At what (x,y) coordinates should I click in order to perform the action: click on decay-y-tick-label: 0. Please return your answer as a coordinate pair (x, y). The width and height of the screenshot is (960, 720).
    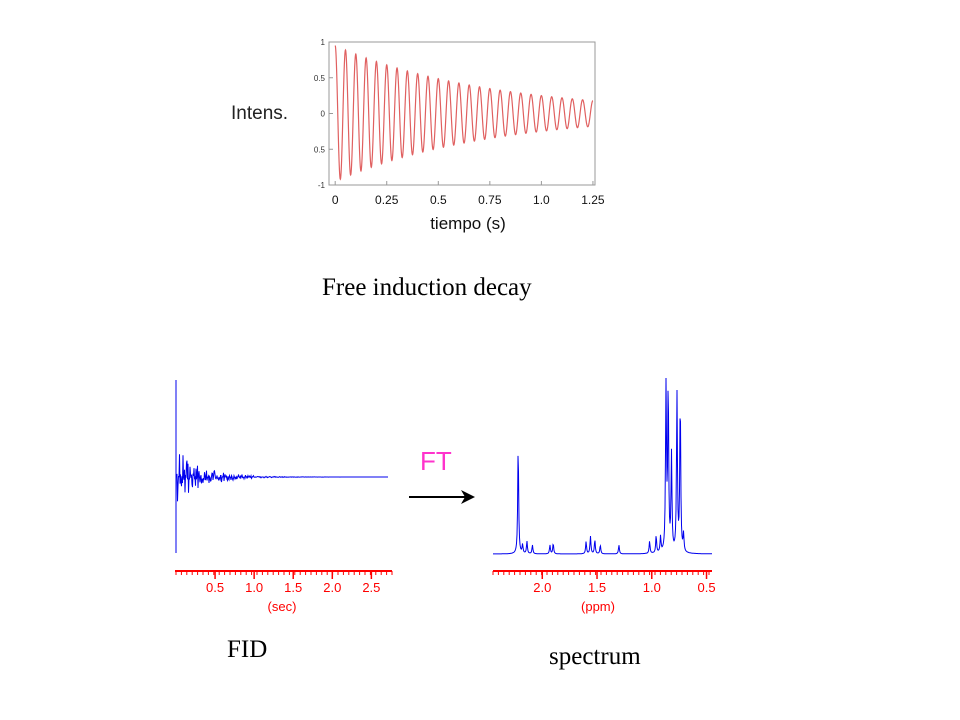
    Looking at the image, I should click on (323, 114).